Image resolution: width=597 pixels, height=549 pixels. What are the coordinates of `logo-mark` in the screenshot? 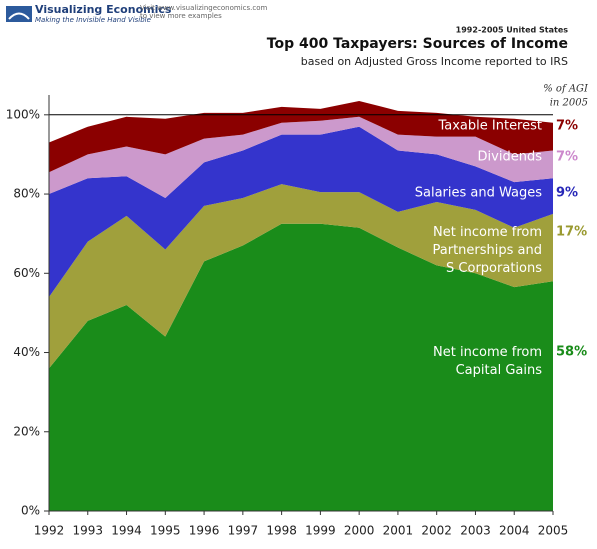 It's located at (19, 16).